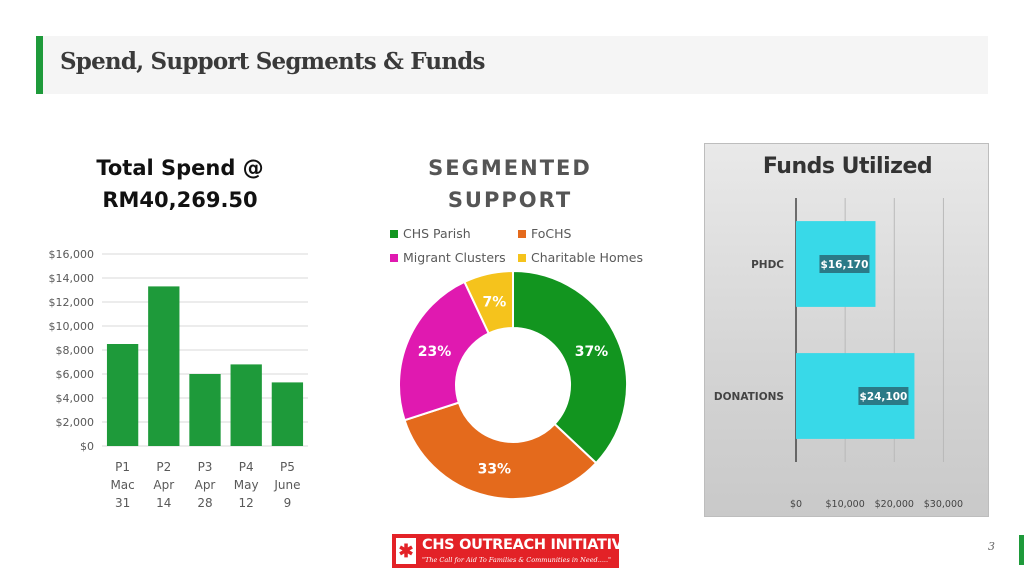  I want to click on segment-value-label: 7%, so click(494, 303).